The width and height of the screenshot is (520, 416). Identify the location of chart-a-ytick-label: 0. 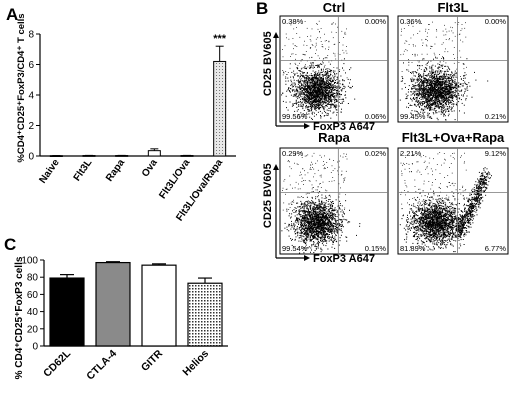
(31, 157).